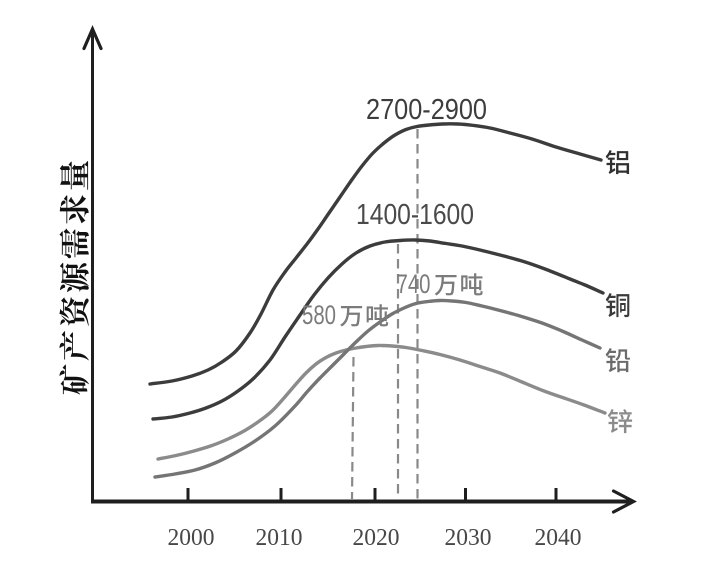 The height and width of the screenshot is (569, 704). Describe the element at coordinates (191, 538) in the screenshot. I see `svg-text: 2000` at that location.